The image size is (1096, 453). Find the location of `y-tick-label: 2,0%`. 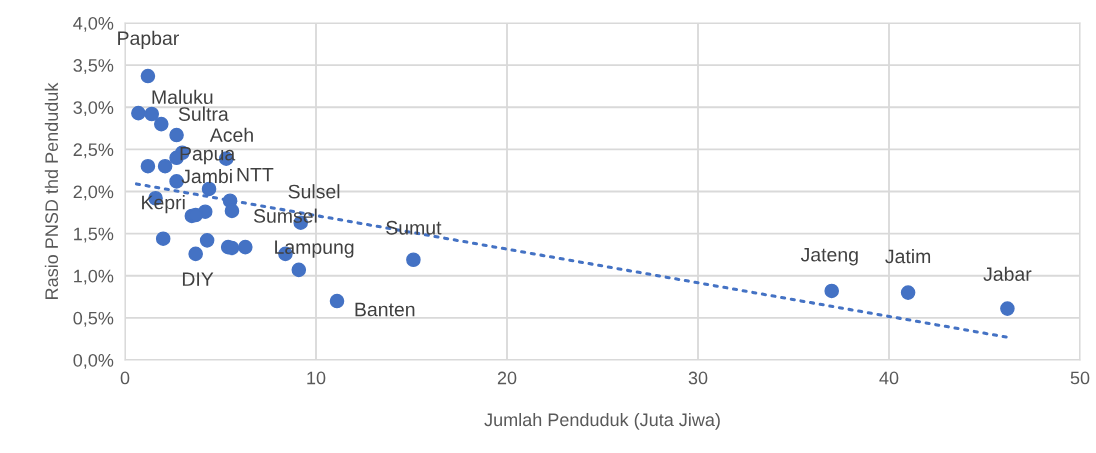

y-tick-label: 2,0% is located at coordinates (93, 193).